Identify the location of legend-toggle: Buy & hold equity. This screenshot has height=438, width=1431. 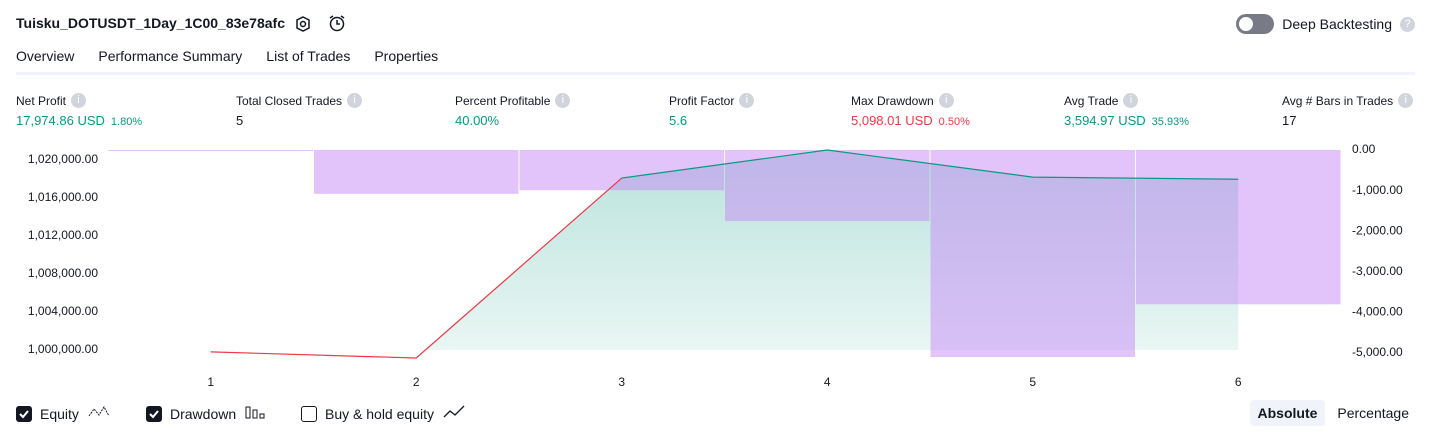
(383, 413).